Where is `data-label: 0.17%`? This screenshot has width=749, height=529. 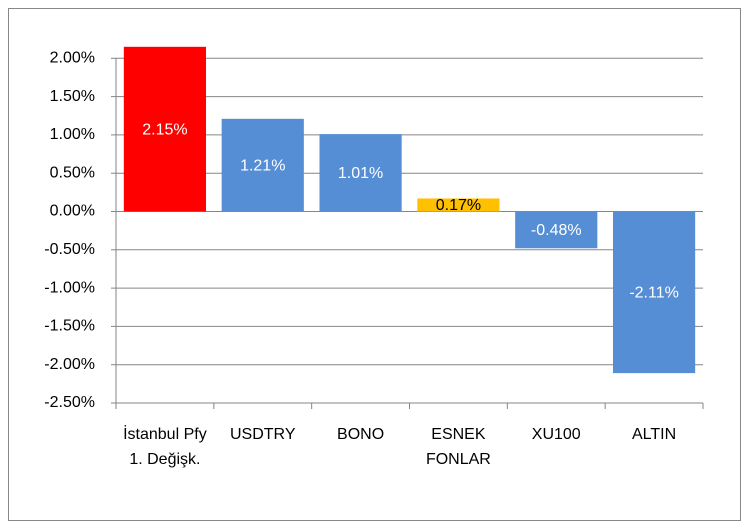
data-label: 0.17% is located at coordinates (458, 205).